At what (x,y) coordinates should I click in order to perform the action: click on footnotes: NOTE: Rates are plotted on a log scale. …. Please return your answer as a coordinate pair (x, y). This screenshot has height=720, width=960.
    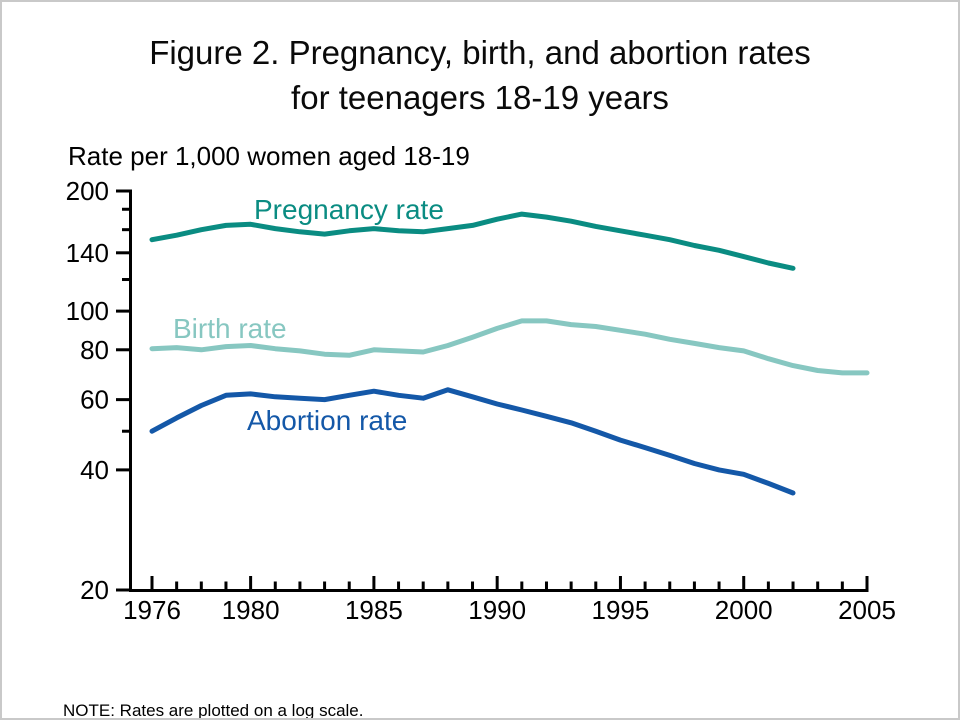
    Looking at the image, I should click on (323, 688).